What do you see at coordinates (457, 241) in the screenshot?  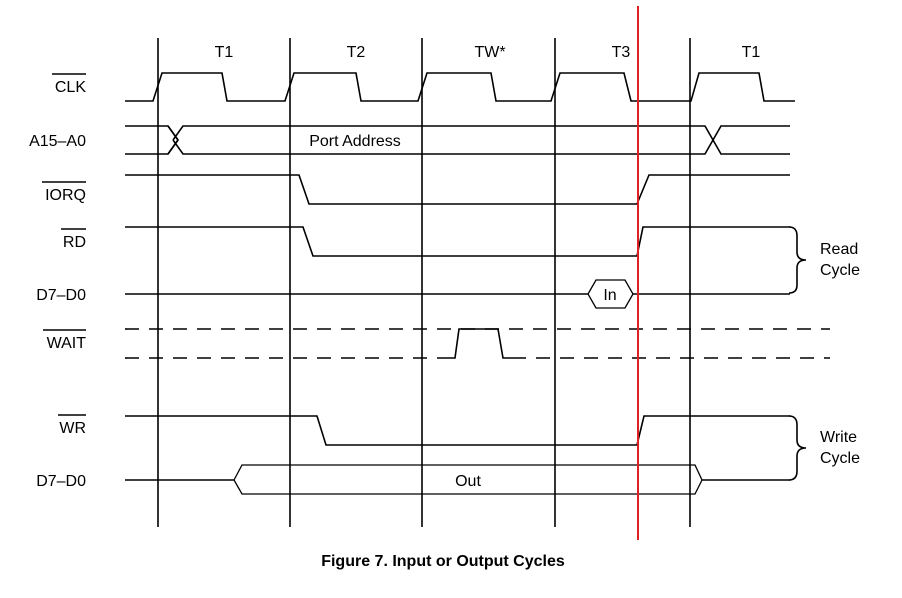 I see `rd-waveform` at bounding box center [457, 241].